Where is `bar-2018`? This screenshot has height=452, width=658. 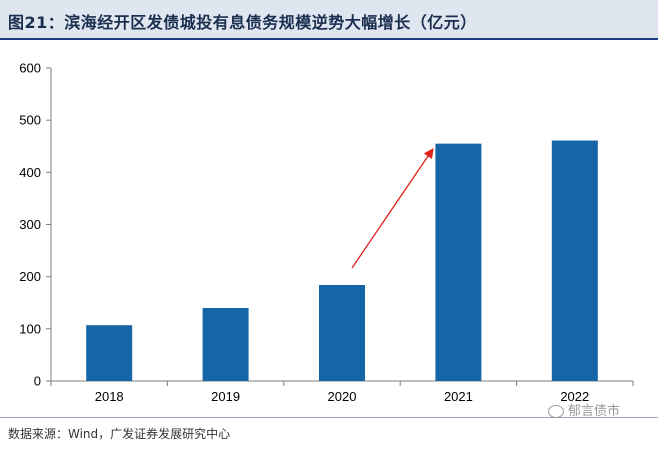
bar-2018 is located at coordinates (109, 353).